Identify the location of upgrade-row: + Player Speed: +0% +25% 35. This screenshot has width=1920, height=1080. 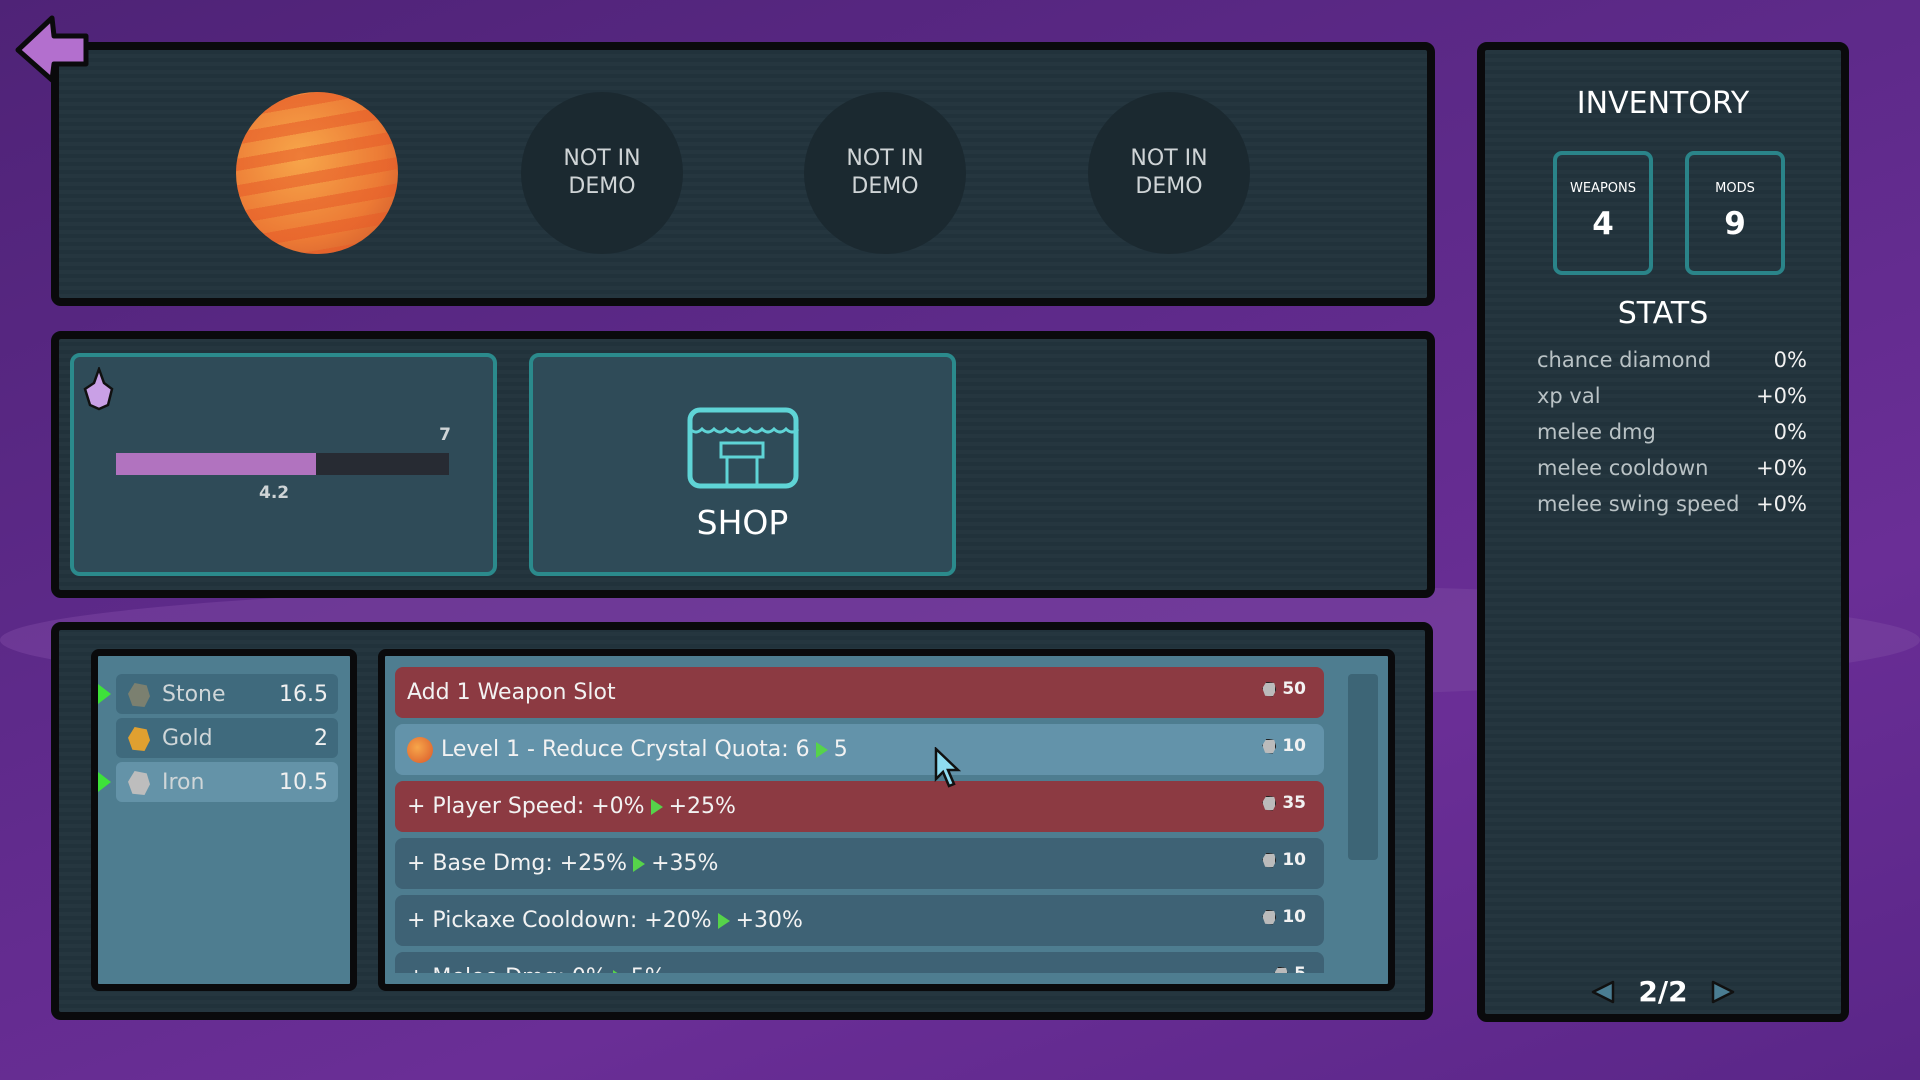
(859, 806).